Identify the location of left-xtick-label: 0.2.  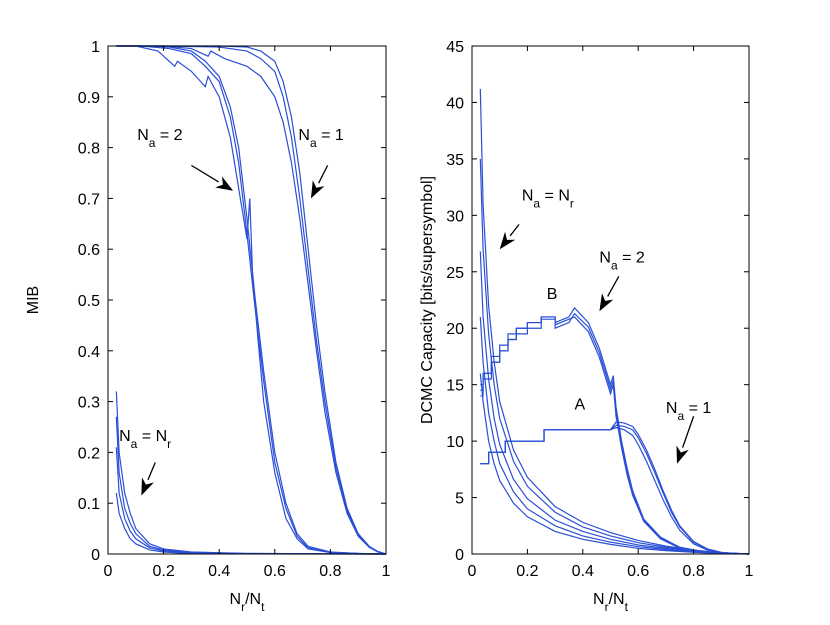
(163, 571).